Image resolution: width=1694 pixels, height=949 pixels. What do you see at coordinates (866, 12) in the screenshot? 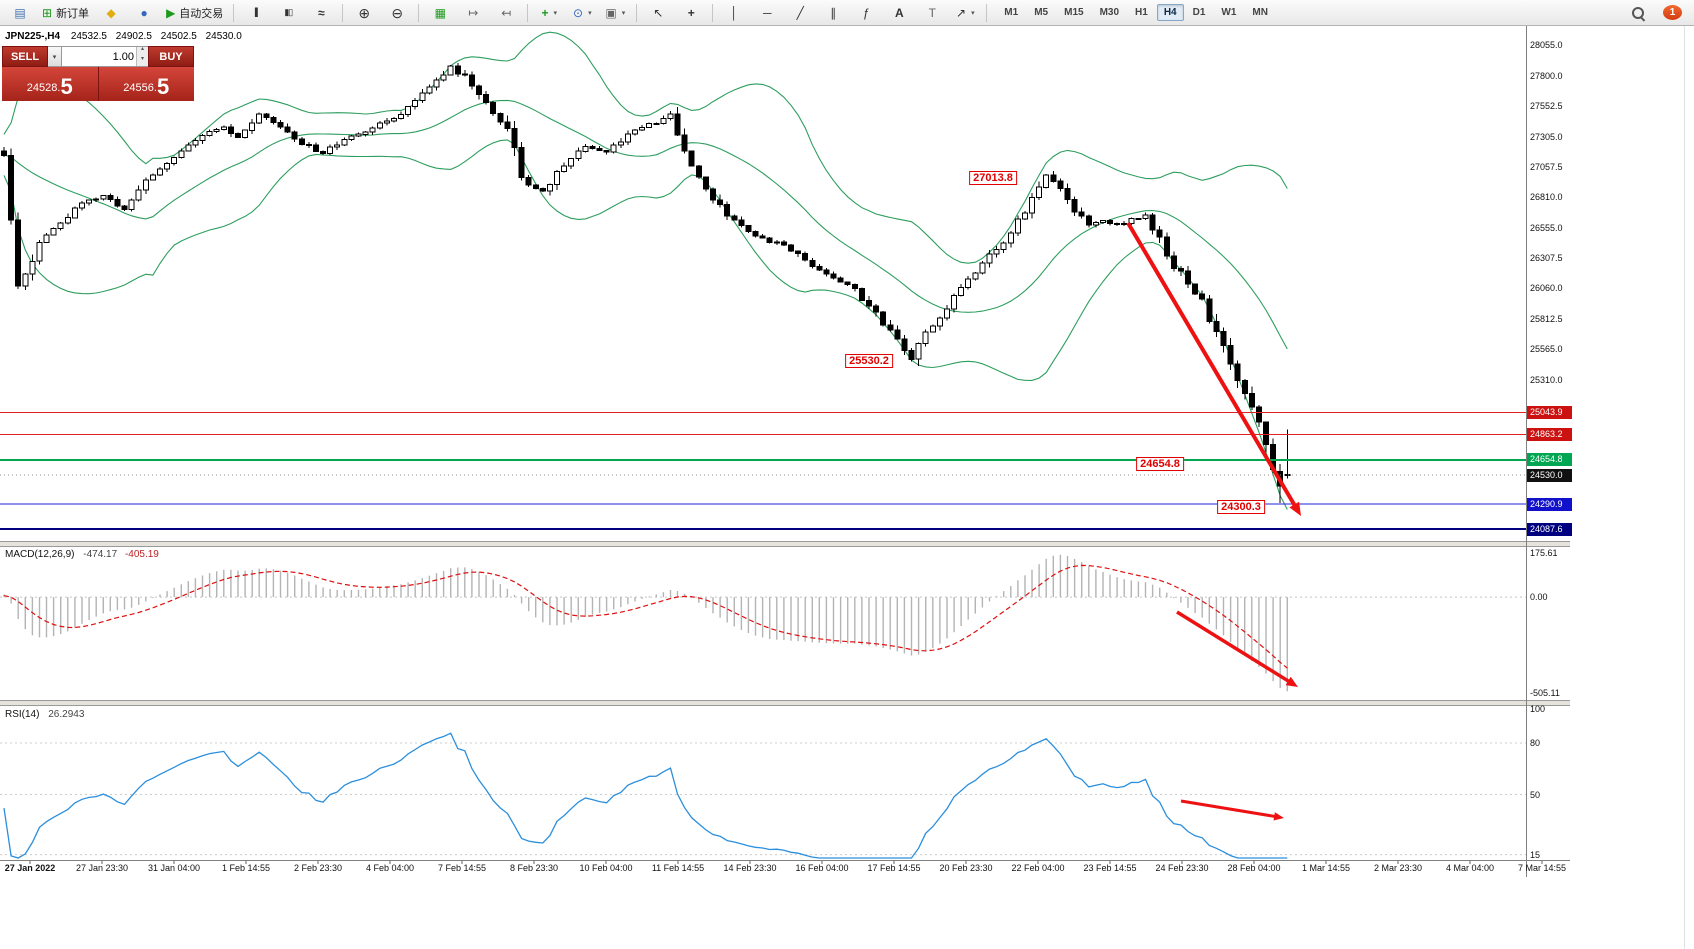
I see `fibonacci-tool-icon: ƒ` at bounding box center [866, 12].